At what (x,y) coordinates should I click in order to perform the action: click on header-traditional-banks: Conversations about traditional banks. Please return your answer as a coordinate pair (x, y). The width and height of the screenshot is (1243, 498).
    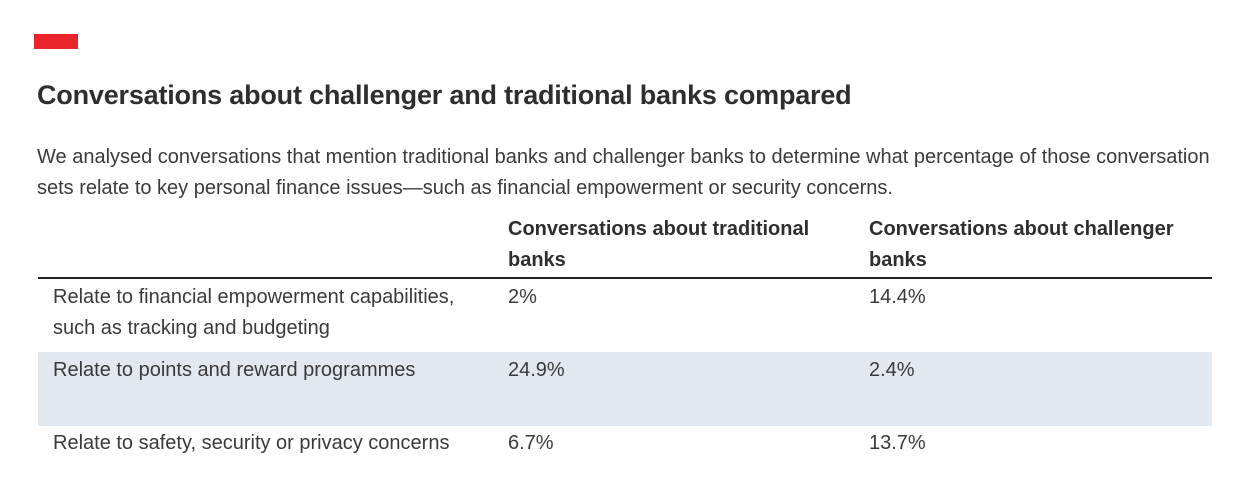
    Looking at the image, I should click on (688, 246).